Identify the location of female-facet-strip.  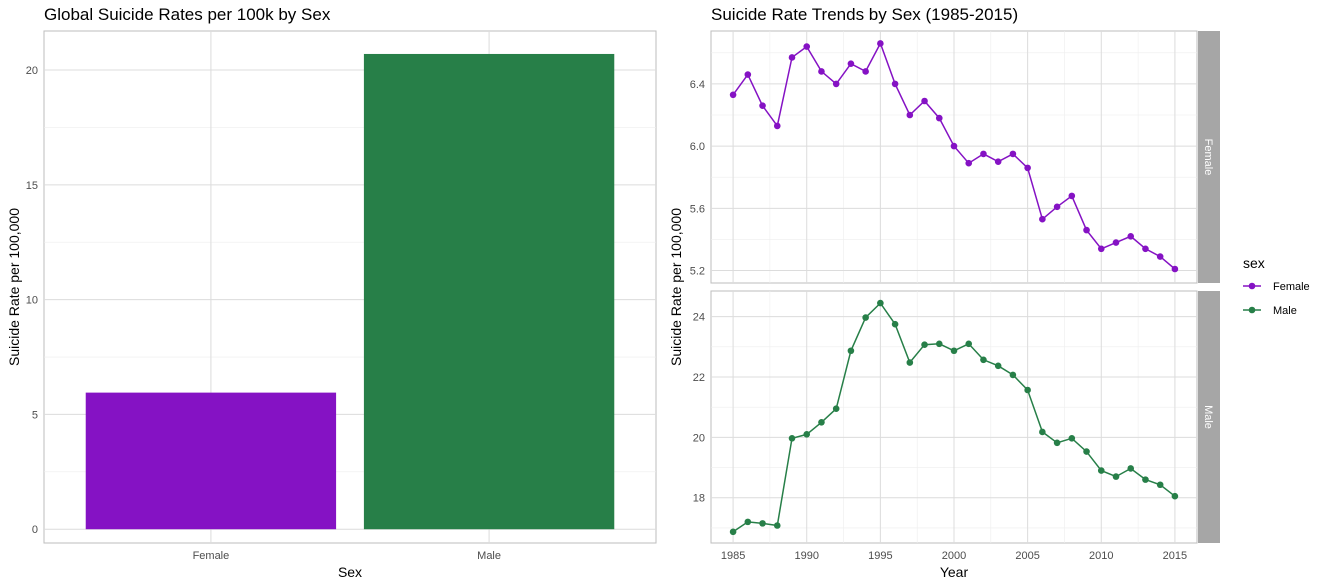
(1209, 157).